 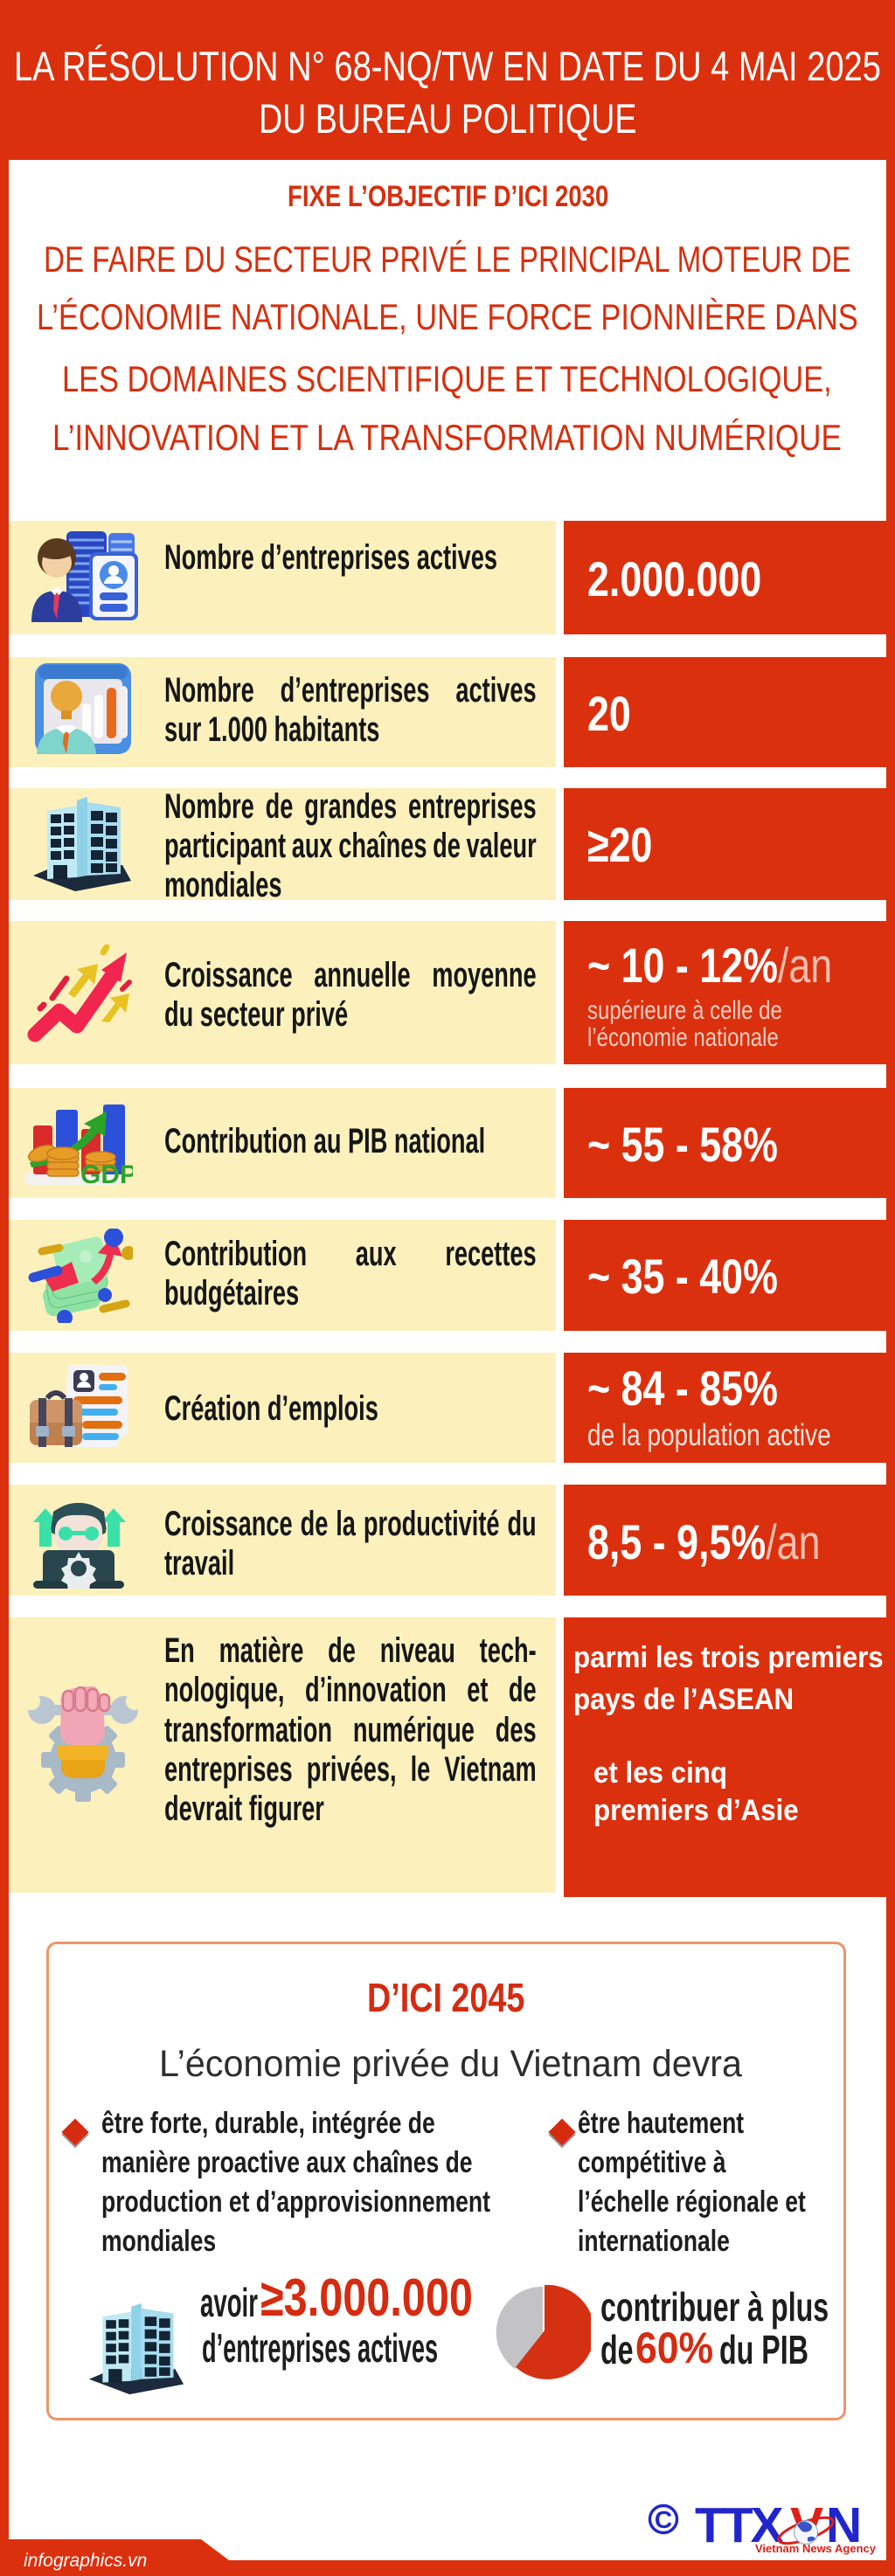 What do you see at coordinates (816, 2548) in the screenshot?
I see `svg-text: Vietnam News Agency` at bounding box center [816, 2548].